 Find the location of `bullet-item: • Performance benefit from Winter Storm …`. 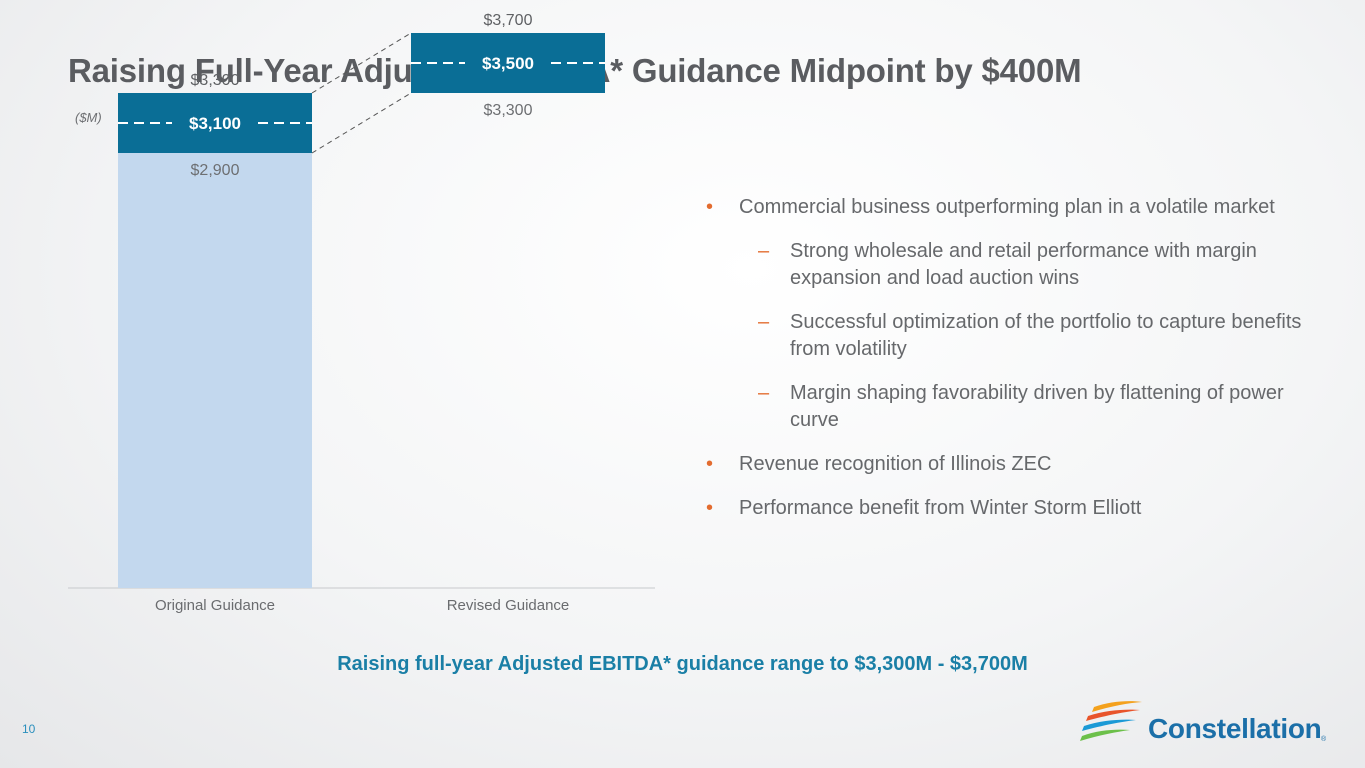

bullet-item: • Performance benefit from Winter Storm … is located at coordinates (1006, 508).